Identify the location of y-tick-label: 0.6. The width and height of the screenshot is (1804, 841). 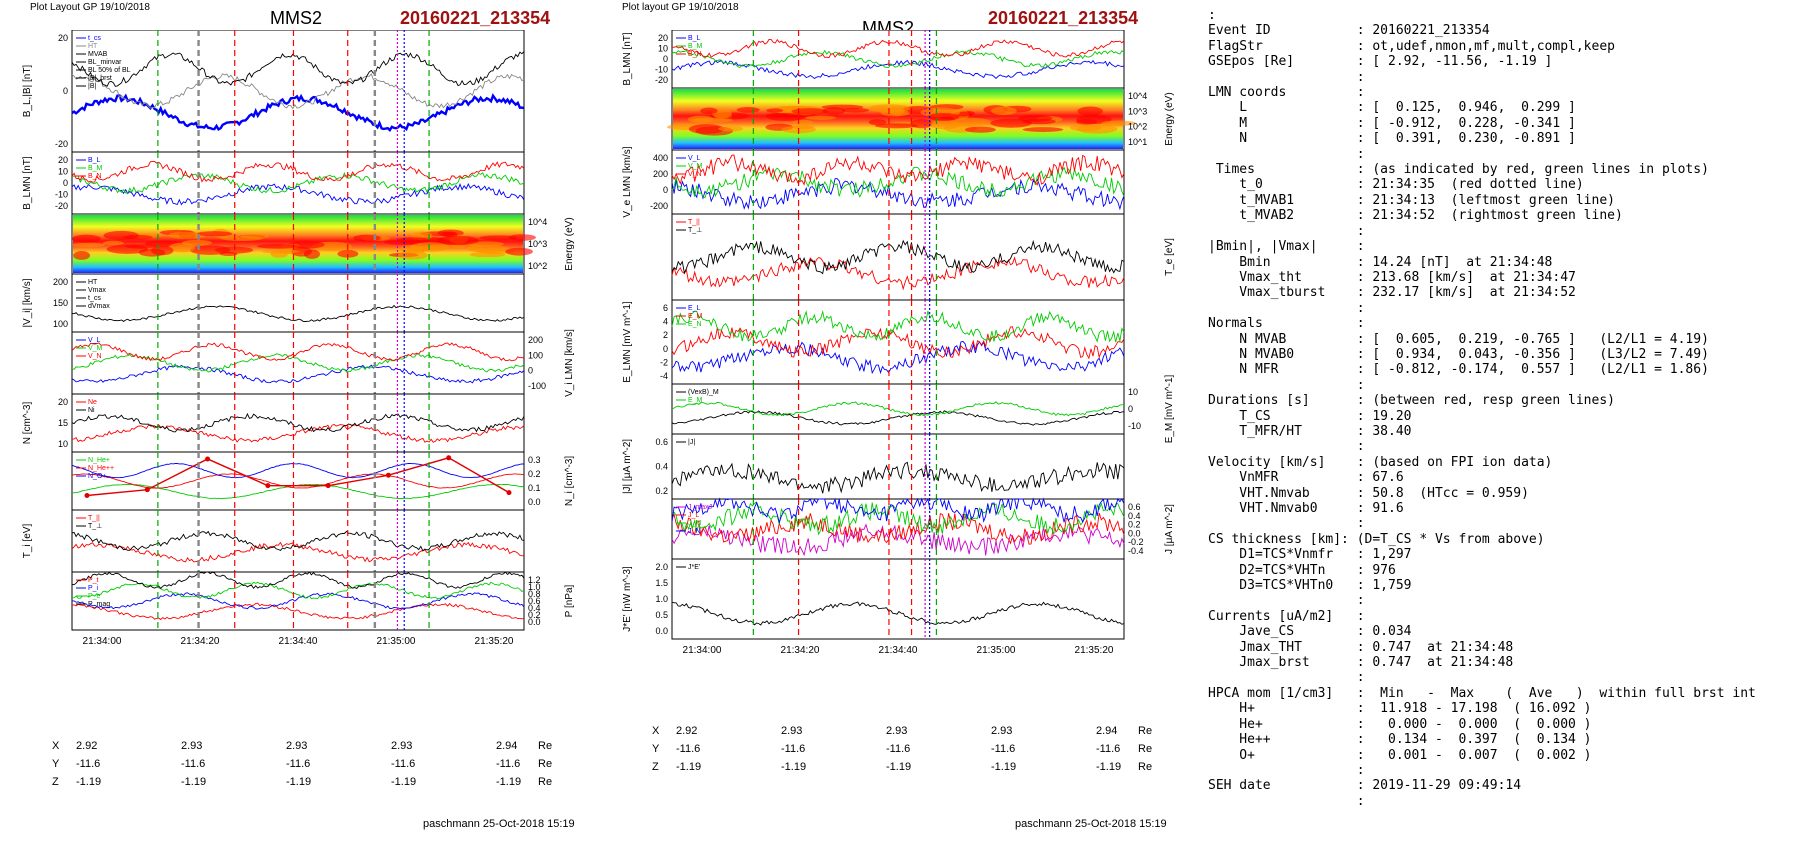
(661, 442).